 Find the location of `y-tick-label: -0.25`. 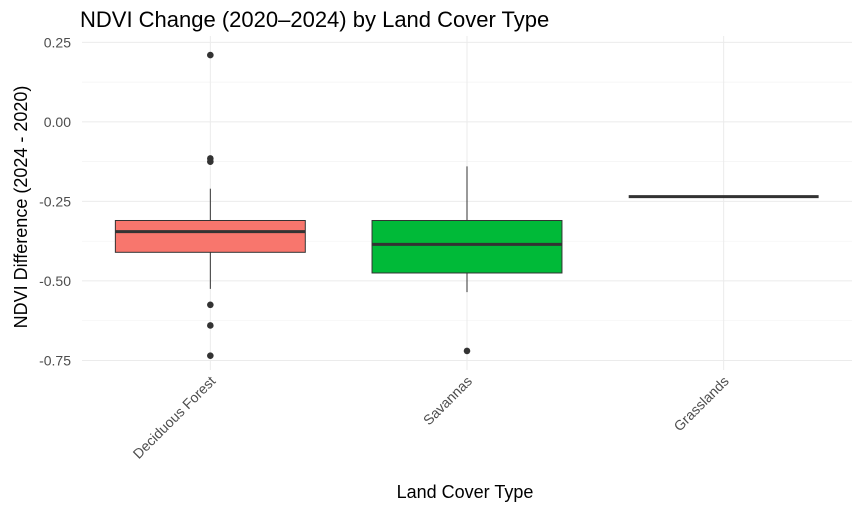

y-tick-label: -0.25 is located at coordinates (55, 201).